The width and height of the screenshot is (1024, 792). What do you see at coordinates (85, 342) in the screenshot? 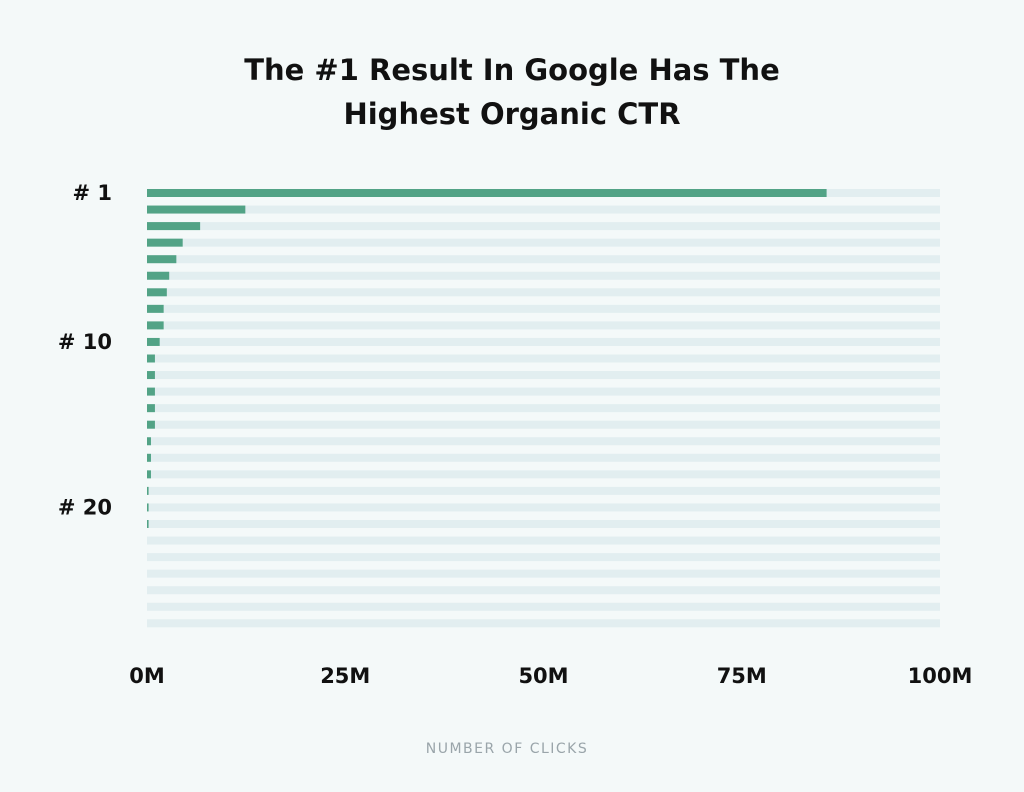
I see `y-tick-label: # 10` at bounding box center [85, 342].